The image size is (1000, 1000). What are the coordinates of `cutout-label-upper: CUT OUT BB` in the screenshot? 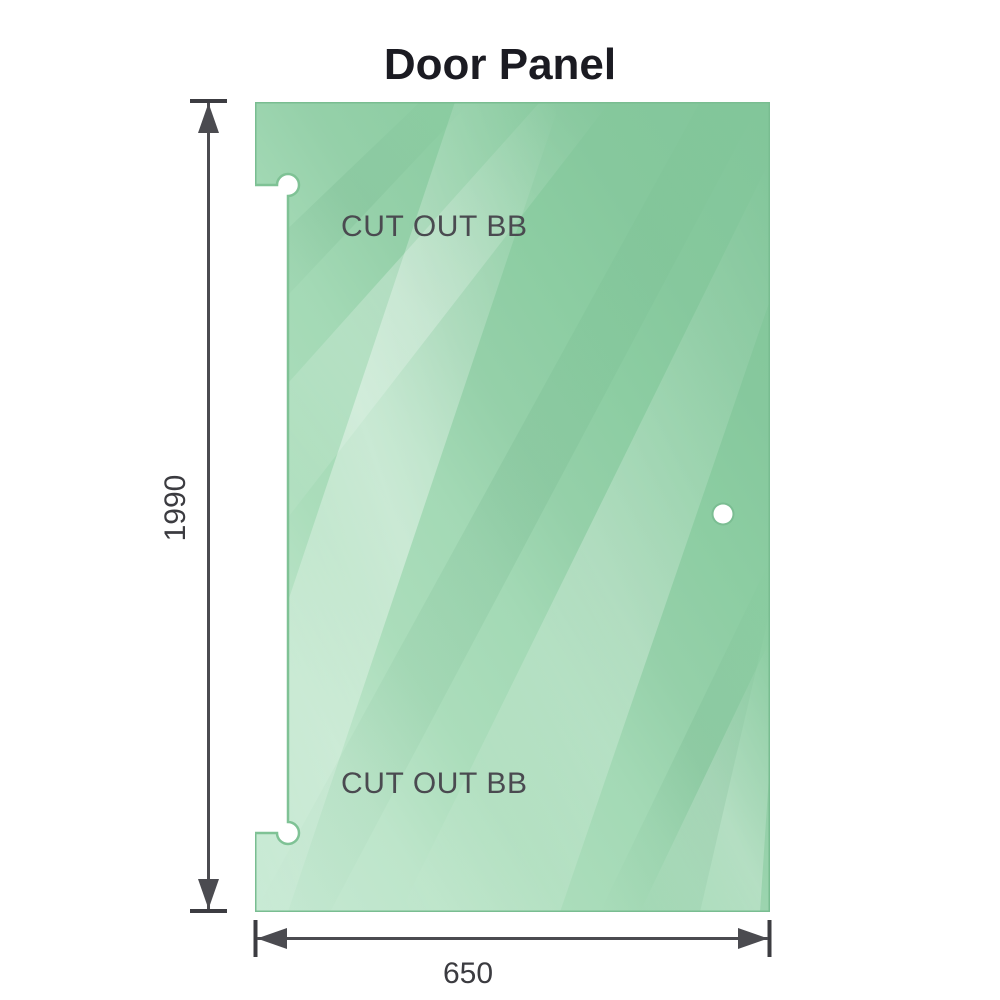 It's located at (434, 226).